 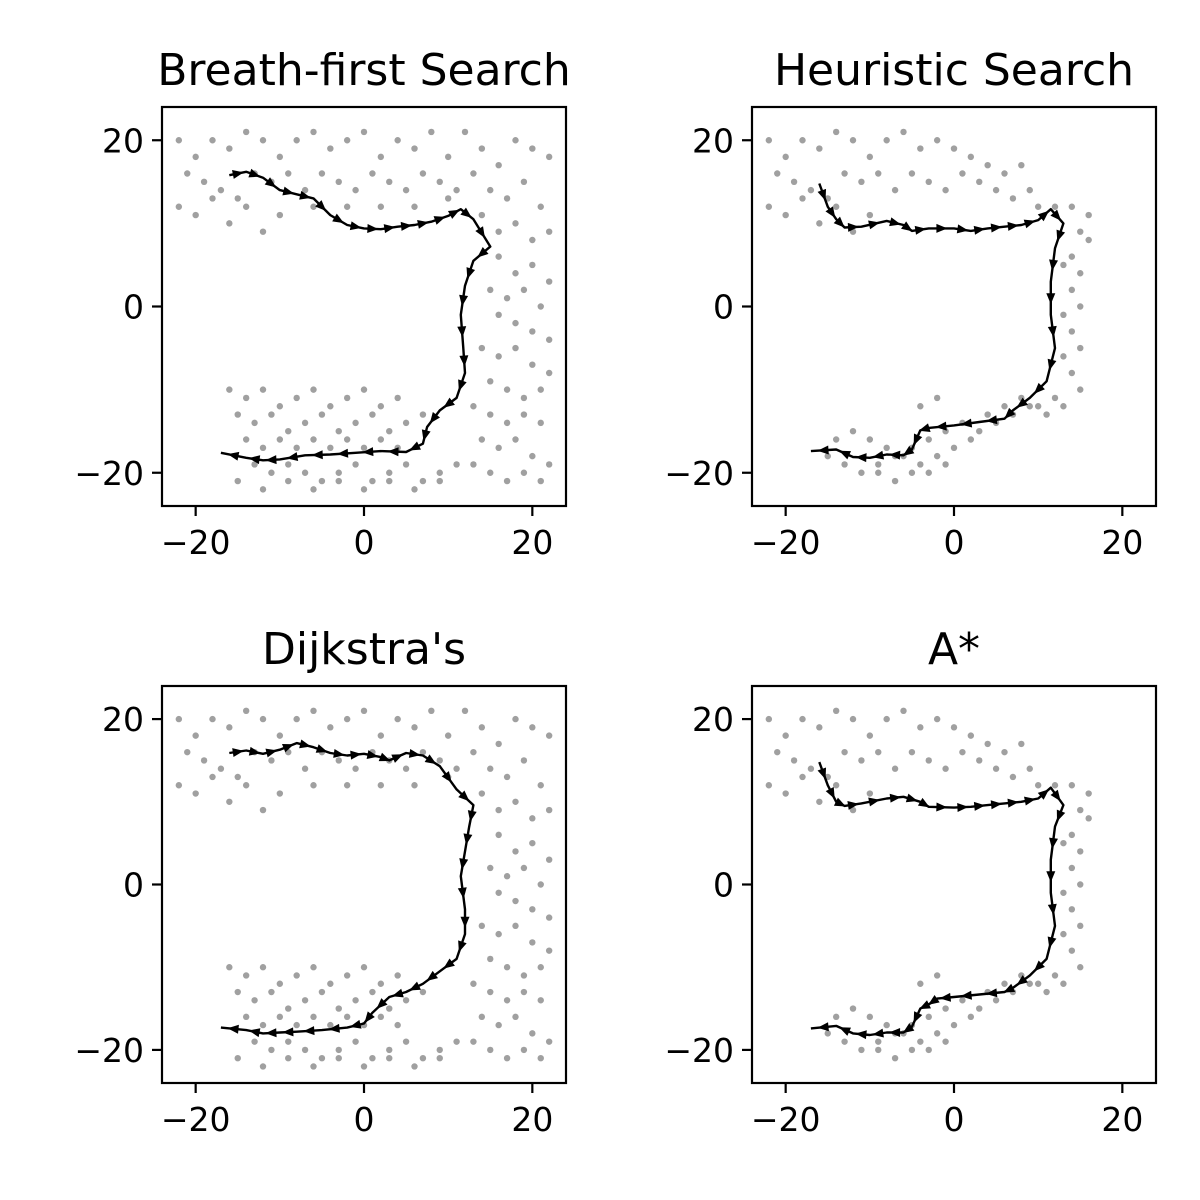 I want to click on x-tick-label: −20, so click(x=196, y=542).